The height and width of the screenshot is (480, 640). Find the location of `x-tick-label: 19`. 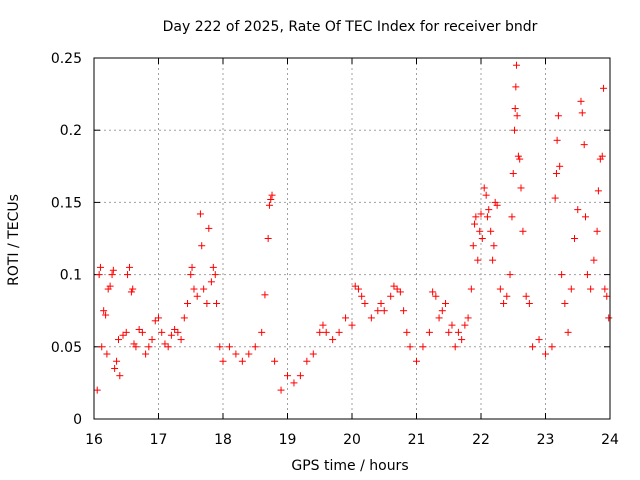

x-tick-label: 19 is located at coordinates (288, 440).